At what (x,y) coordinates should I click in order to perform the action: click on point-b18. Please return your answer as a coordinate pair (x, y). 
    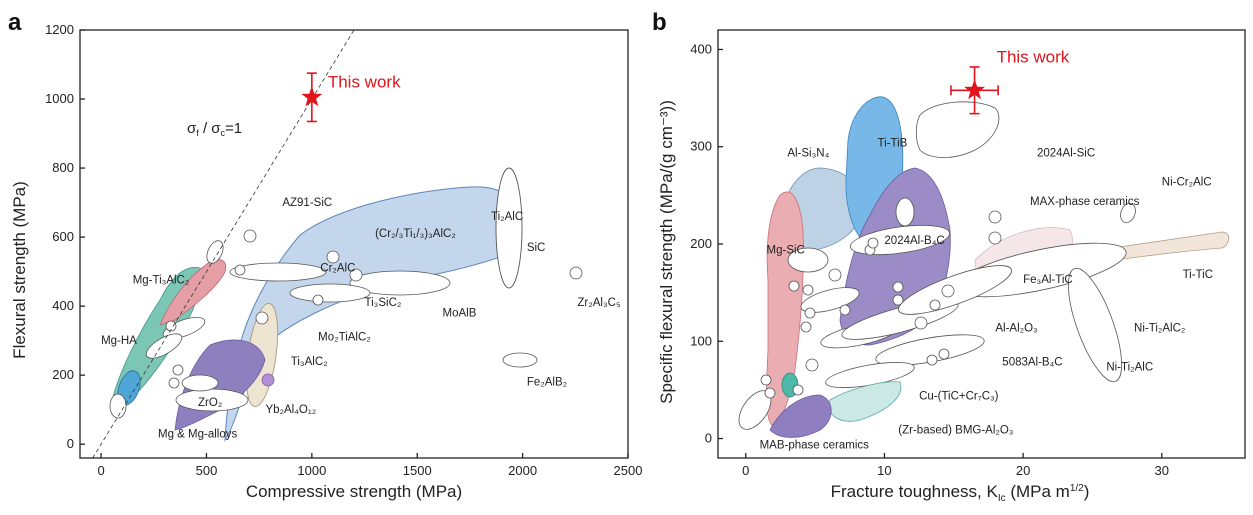
    Looking at the image, I should click on (798, 390).